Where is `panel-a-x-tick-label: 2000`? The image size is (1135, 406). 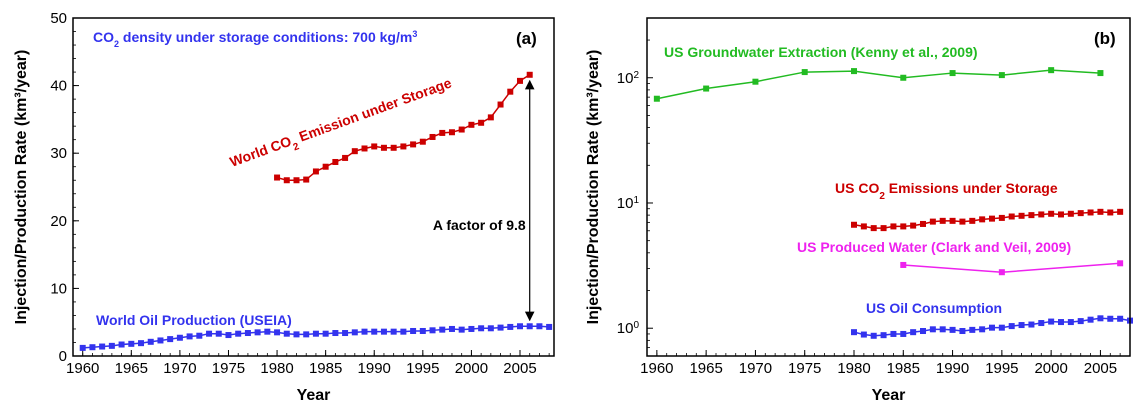
panel-a-x-tick-label: 2000 is located at coordinates (471, 368).